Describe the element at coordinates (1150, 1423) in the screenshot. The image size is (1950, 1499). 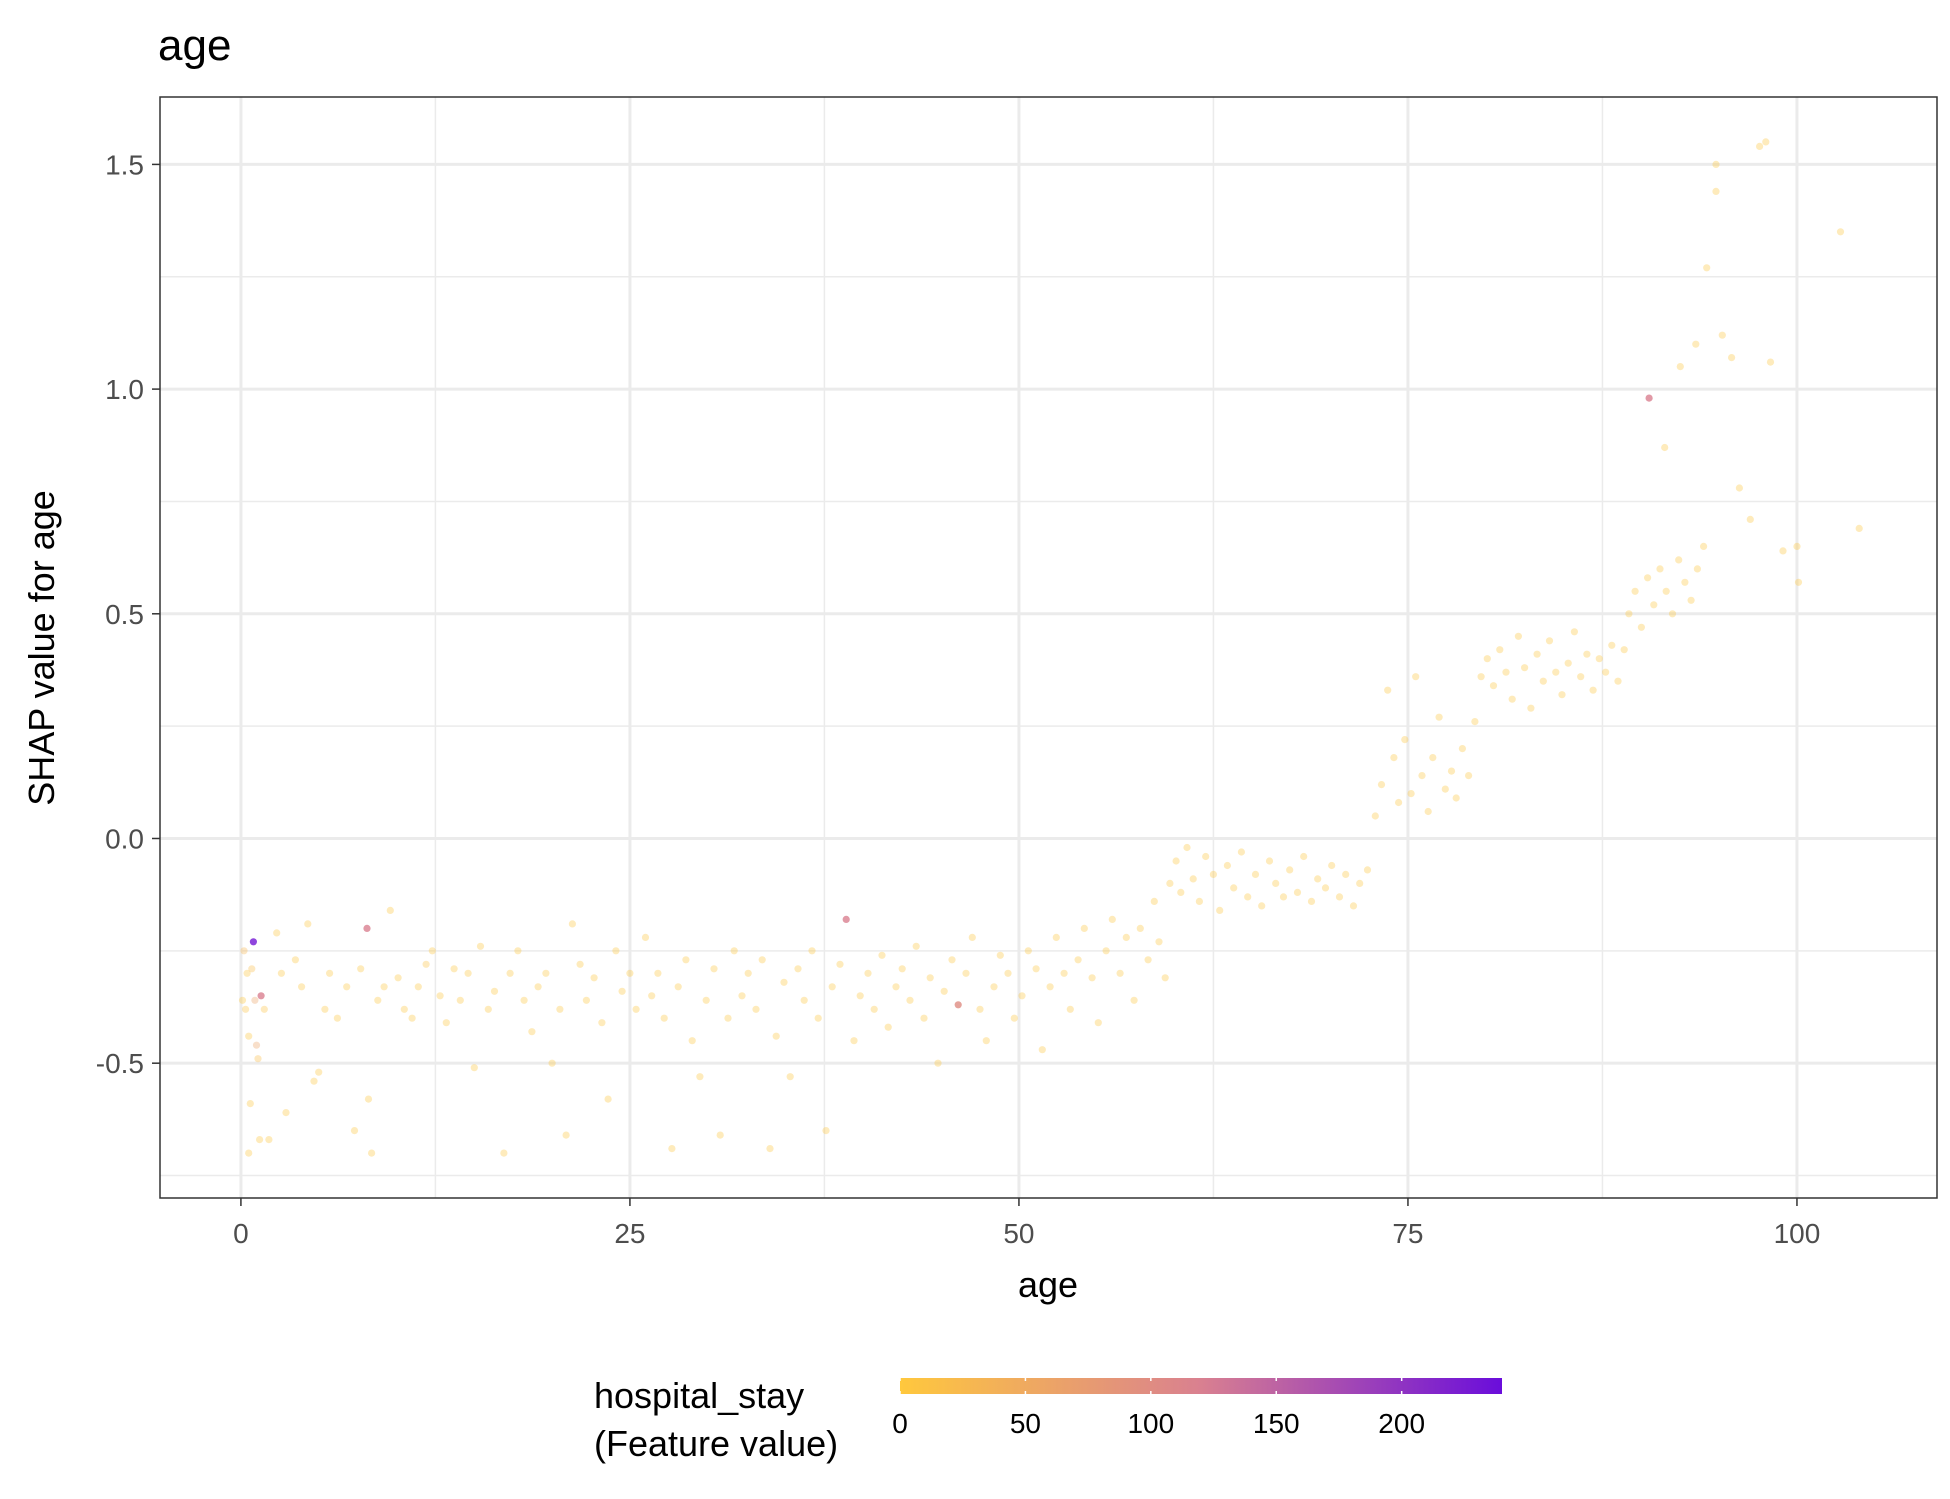
I see `legend-tick-label: 100` at that location.